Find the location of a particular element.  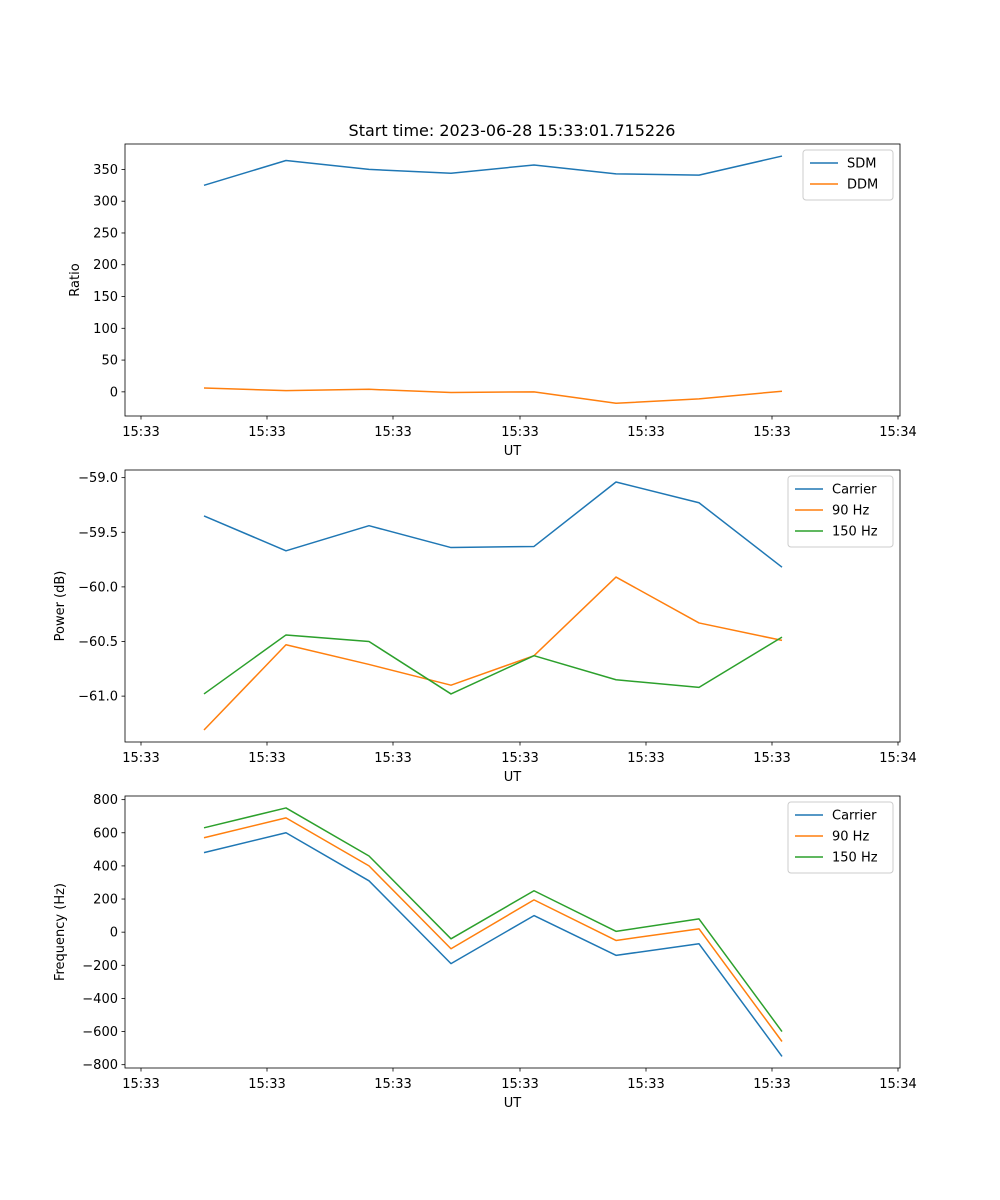

series-line-ddm is located at coordinates (493, 396).